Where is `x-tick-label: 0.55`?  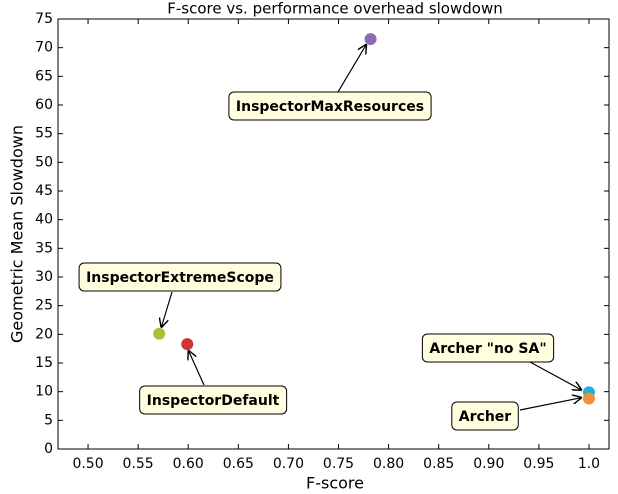
x-tick-label: 0.55 is located at coordinates (138, 464).